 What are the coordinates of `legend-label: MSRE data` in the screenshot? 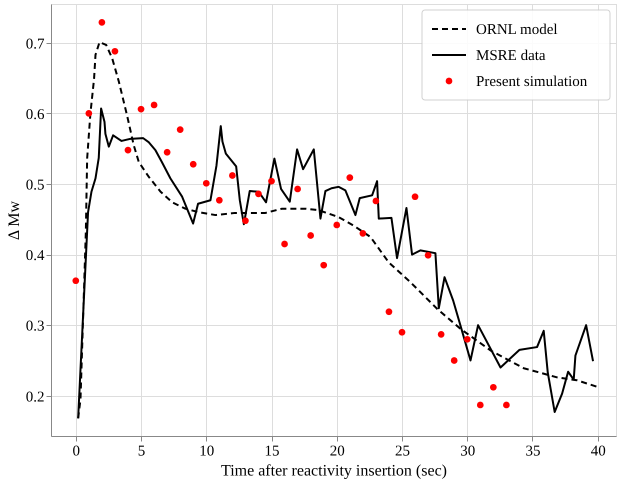 It's located at (511, 56).